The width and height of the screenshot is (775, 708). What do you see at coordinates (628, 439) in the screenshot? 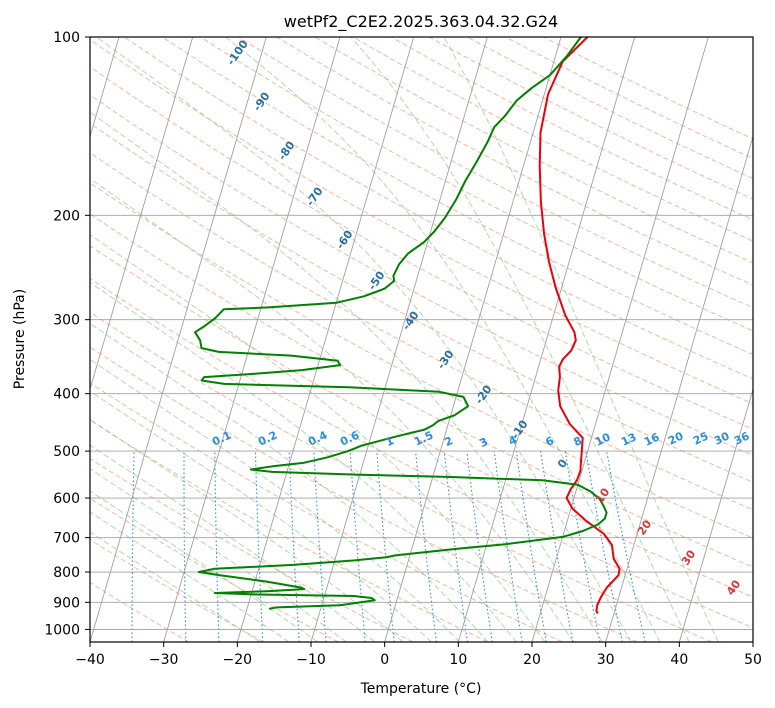
I see `mixing-ratio-label: 13` at bounding box center [628, 439].